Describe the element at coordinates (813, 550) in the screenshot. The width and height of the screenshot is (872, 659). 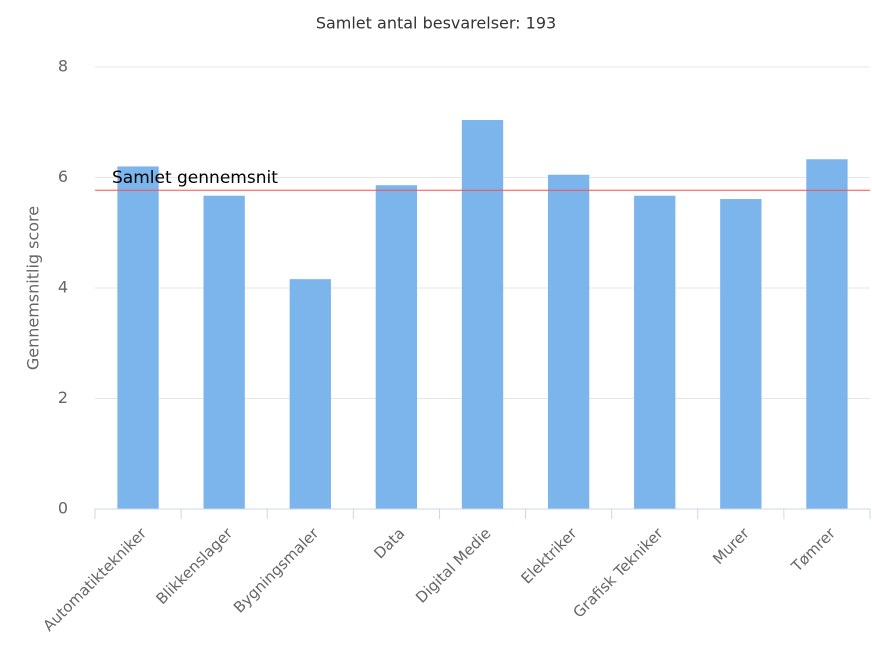
I see `x-tick-label: Tømrer` at that location.